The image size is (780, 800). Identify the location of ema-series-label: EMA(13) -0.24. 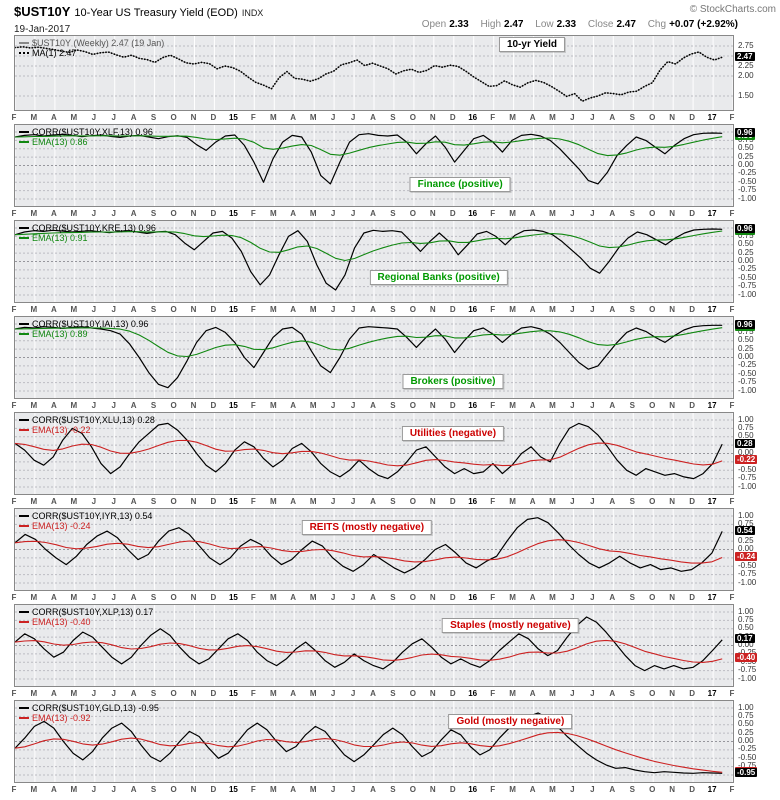
(61, 526).